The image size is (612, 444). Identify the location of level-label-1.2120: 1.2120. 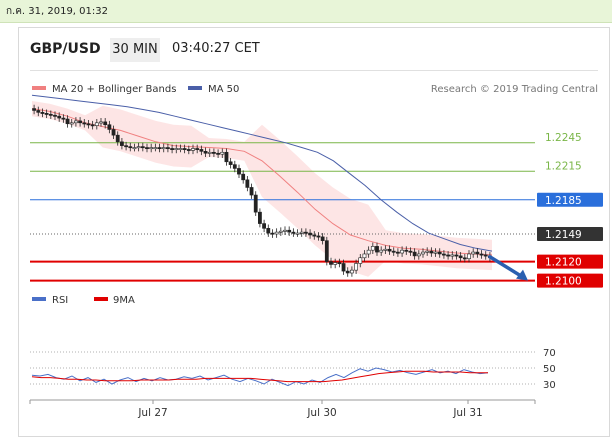
(563, 263).